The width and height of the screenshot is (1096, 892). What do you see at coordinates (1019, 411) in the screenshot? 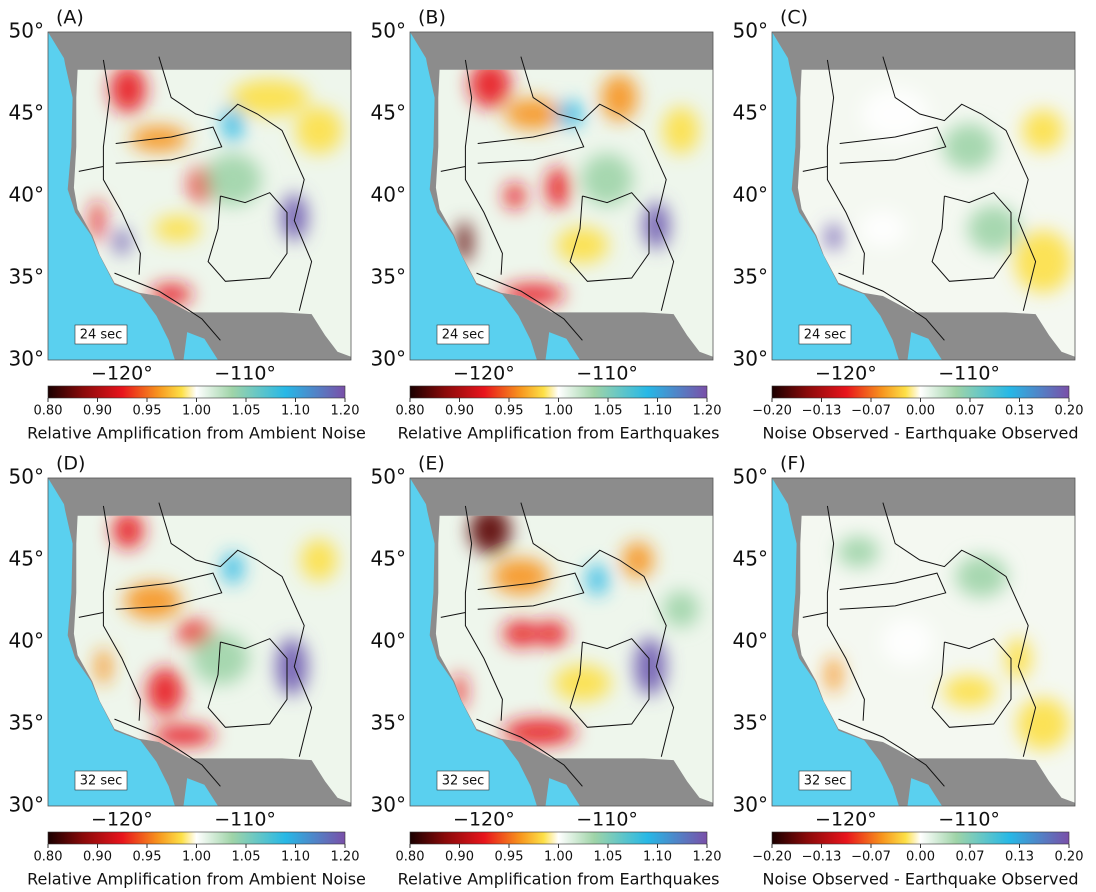
I see `colorbar-tick-label: 0.13` at bounding box center [1019, 411].